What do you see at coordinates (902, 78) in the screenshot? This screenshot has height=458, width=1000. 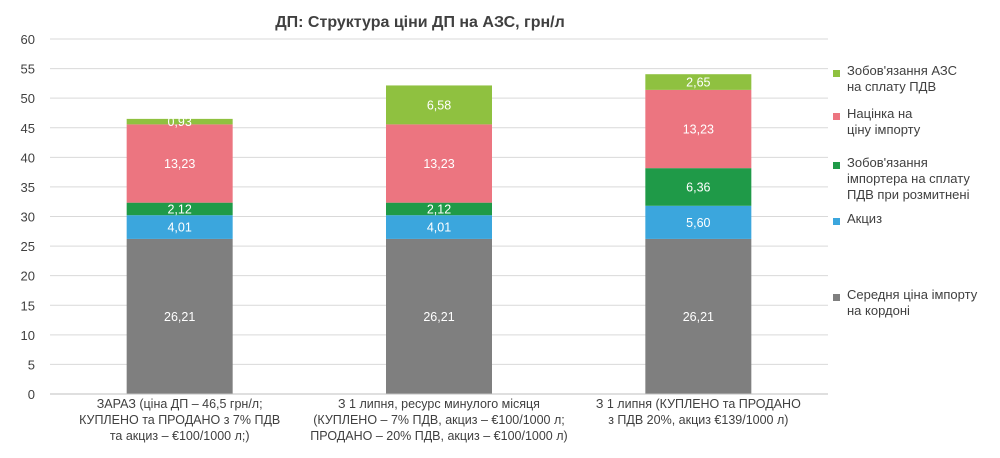 I see `legend-label: Зобов'язання АЗС на сплату ПДВ` at bounding box center [902, 78].